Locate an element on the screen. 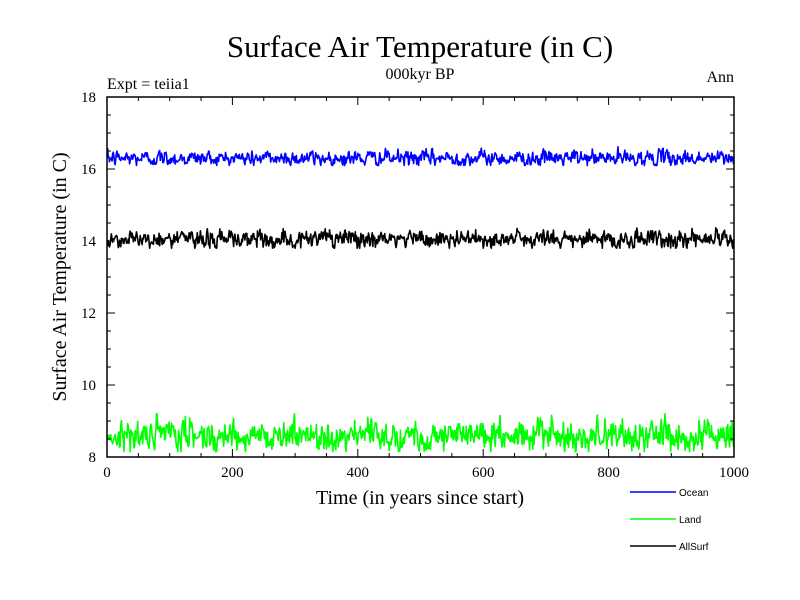 This screenshot has height=600, width=800. experiment-label: Expt = teiia1 is located at coordinates (148, 84).